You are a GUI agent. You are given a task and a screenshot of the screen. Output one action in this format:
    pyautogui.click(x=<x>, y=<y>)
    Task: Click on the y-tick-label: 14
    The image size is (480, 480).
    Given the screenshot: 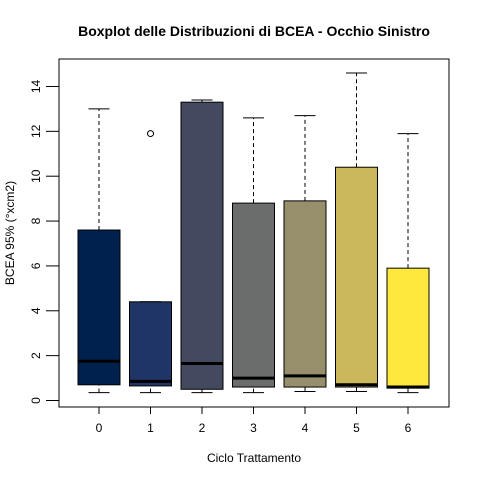 What is the action you would take?
    pyautogui.click(x=36, y=86)
    